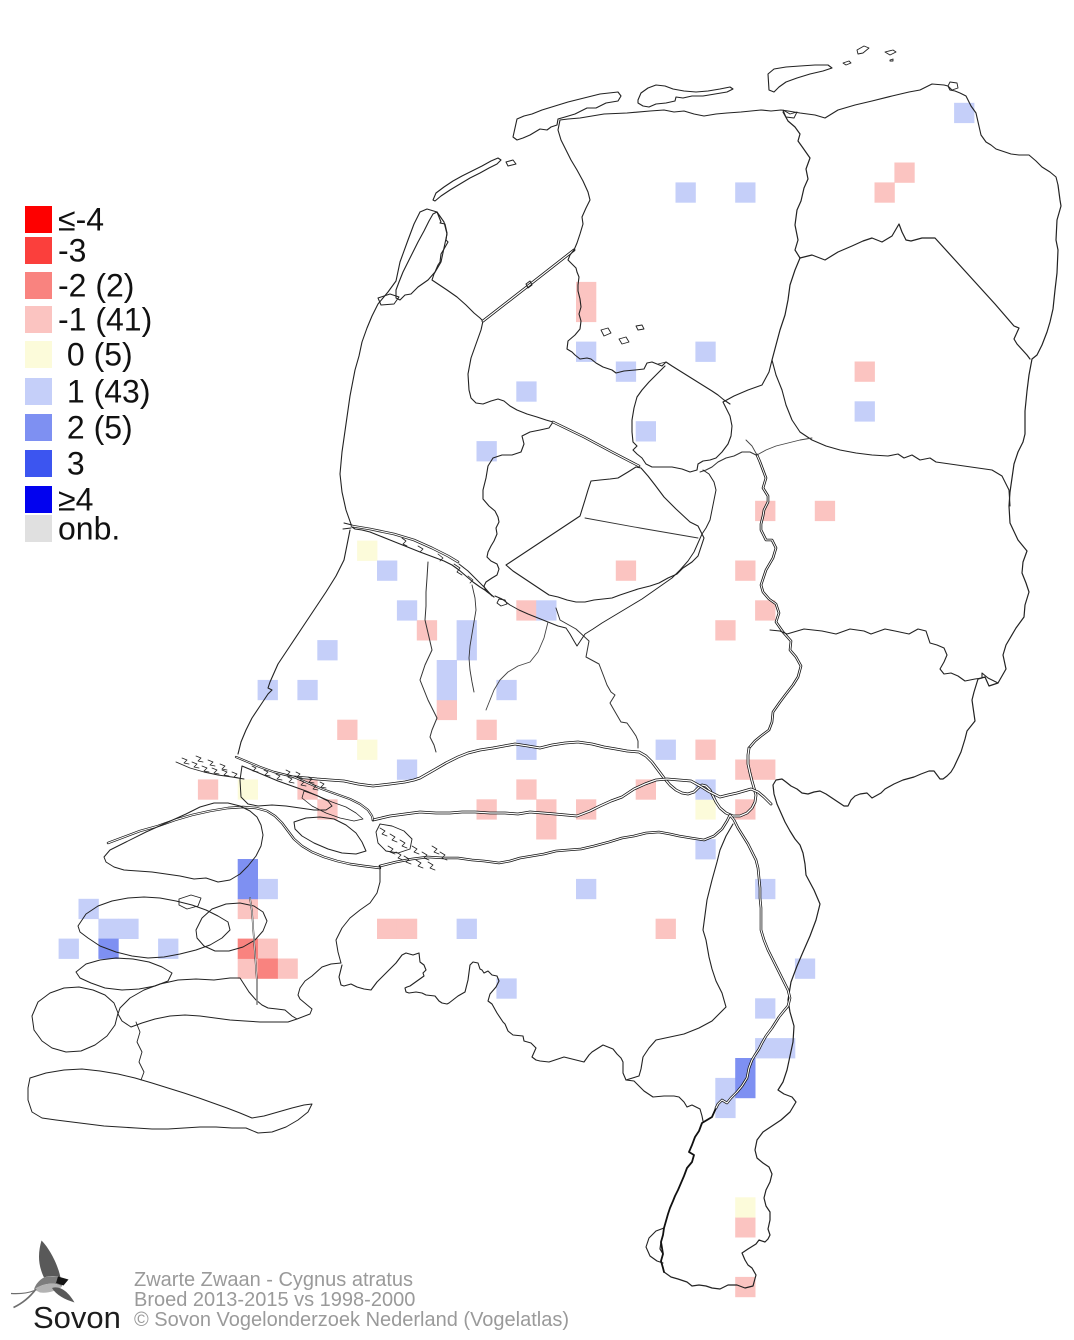  What do you see at coordinates (95, 428) in the screenshot?
I see `svg-text: 2 (5)` at bounding box center [95, 428].